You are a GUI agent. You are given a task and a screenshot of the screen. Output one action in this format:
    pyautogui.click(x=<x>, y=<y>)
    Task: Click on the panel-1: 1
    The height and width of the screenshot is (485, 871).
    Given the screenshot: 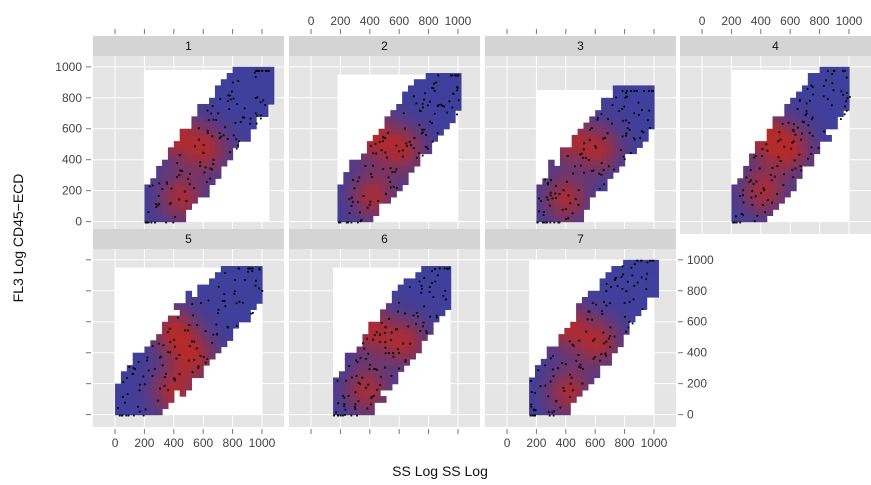 What is the action you would take?
    pyautogui.click(x=188, y=135)
    